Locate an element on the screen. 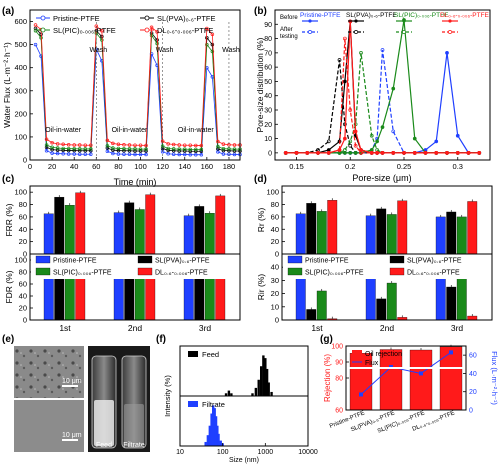  panel-f-ylabel: Intensity (%) is located at coordinates (167, 396).